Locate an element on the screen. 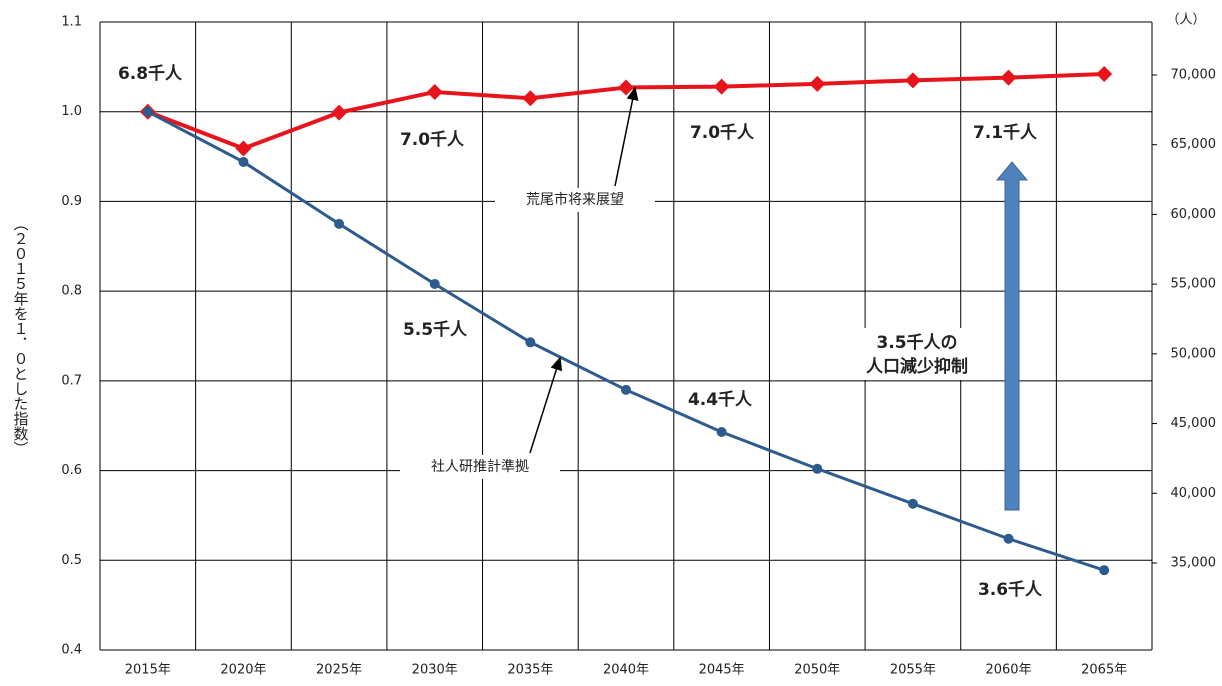  series-label: 社人研推計準拠 is located at coordinates (480, 467).